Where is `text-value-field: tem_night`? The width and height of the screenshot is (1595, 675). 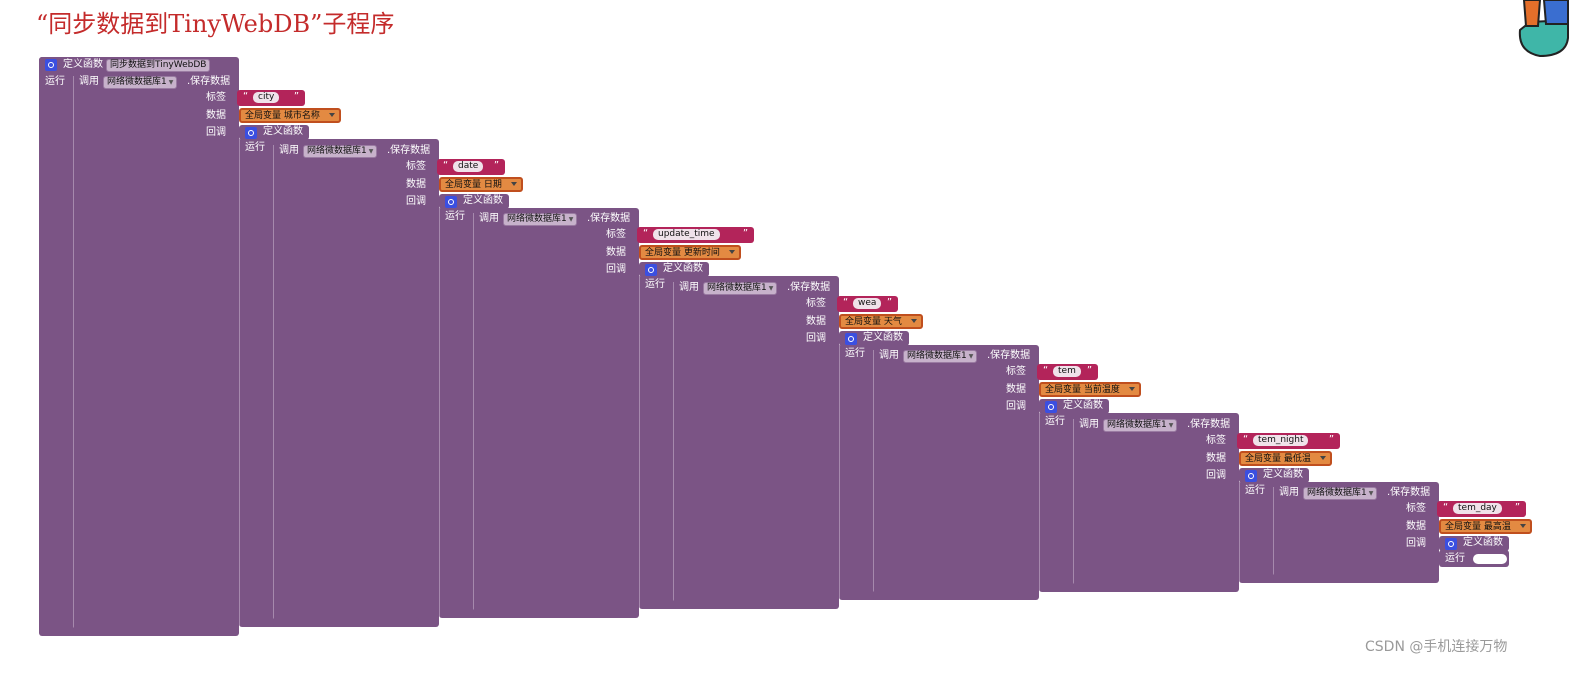
text-value-field: tem_night is located at coordinates (1281, 440).